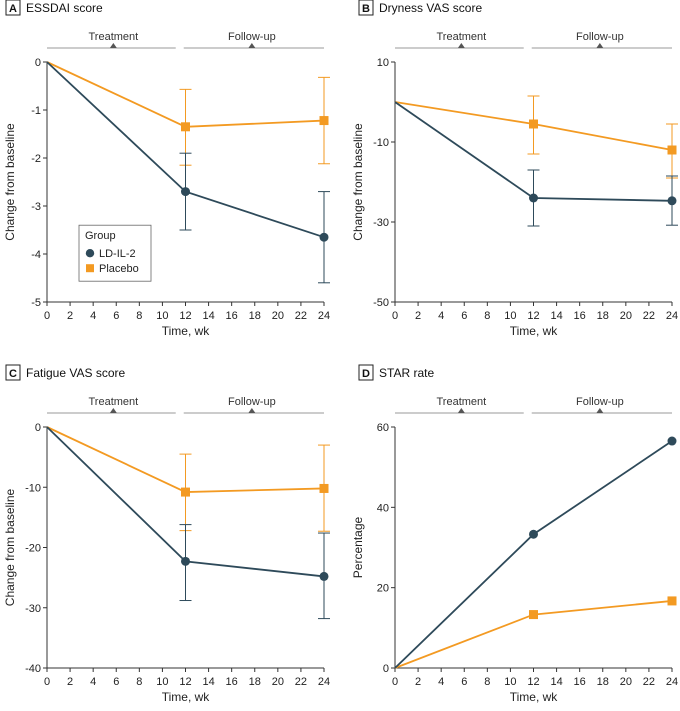  Describe the element at coordinates (383, 428) in the screenshot. I see `y-tick-label: 60` at that location.